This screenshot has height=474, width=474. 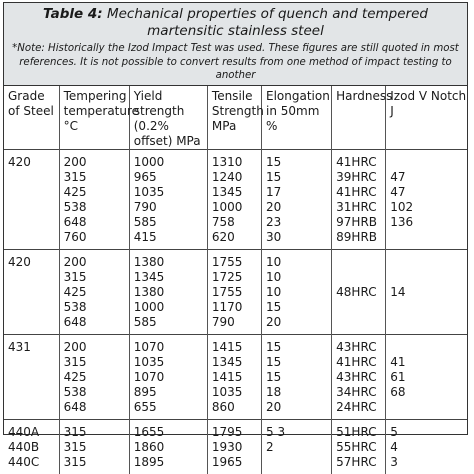 I want to click on grade-cell: 431, so click(x=31, y=377).